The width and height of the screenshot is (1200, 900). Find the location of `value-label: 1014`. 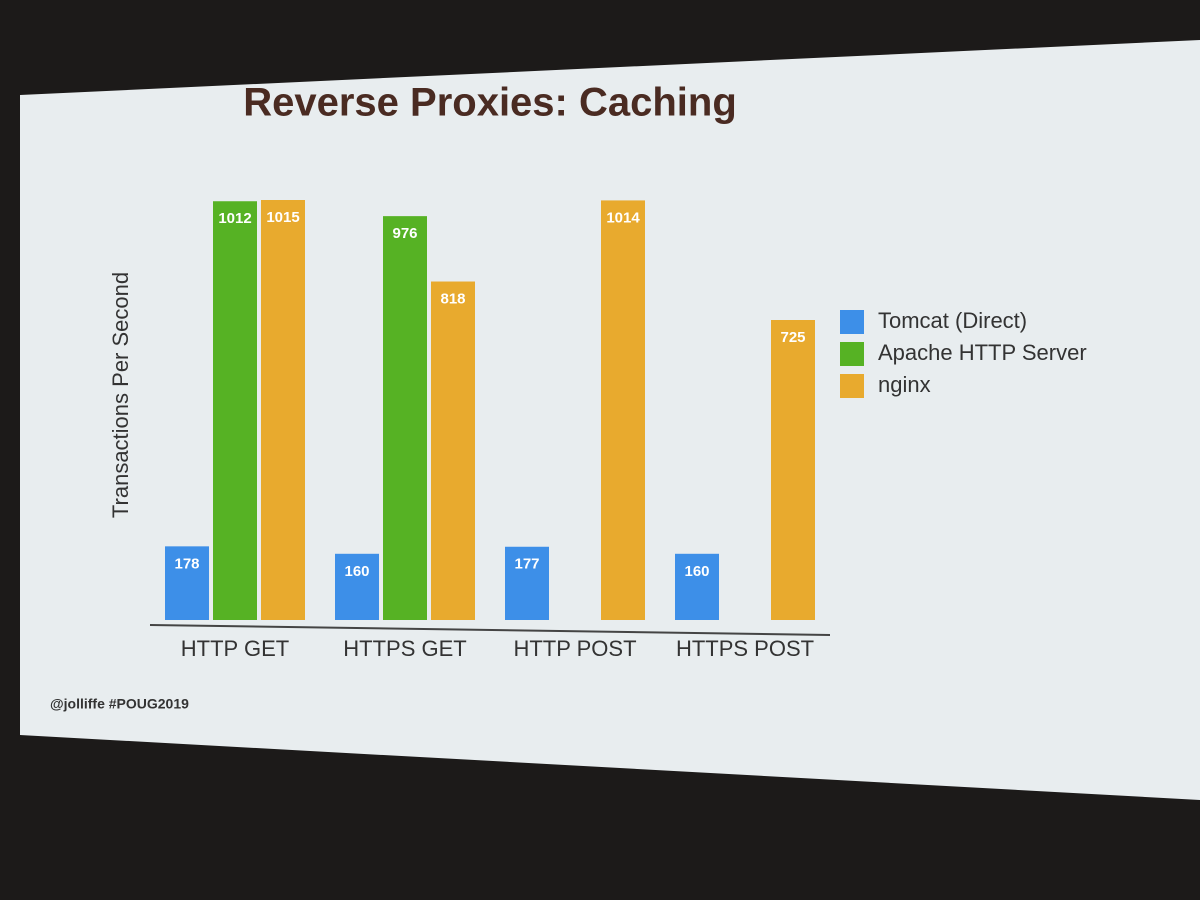

value-label: 1014 is located at coordinates (623, 217).